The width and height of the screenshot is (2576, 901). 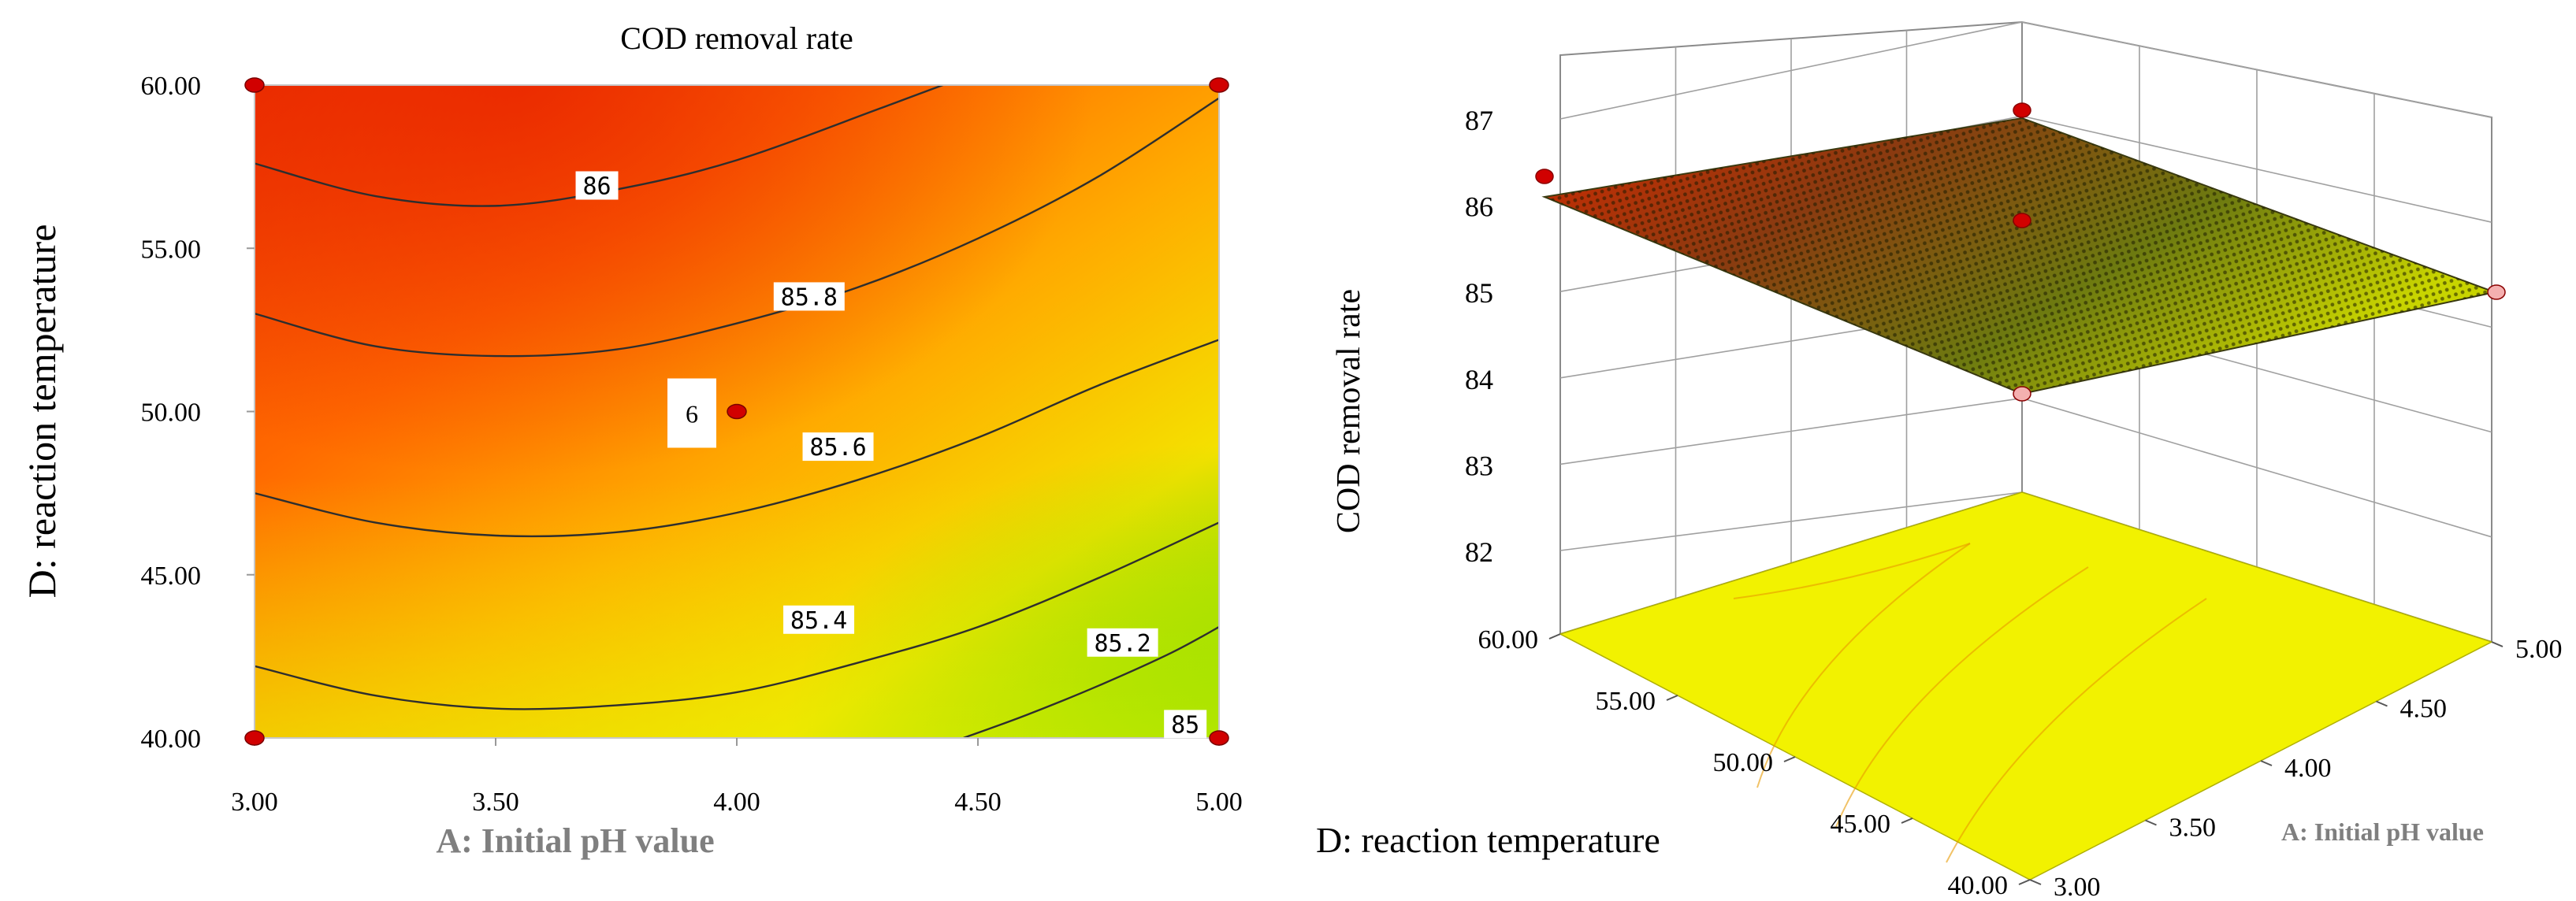 I want to click on floor-y-axis-label: D: reaction temperature, so click(x=1488, y=840).